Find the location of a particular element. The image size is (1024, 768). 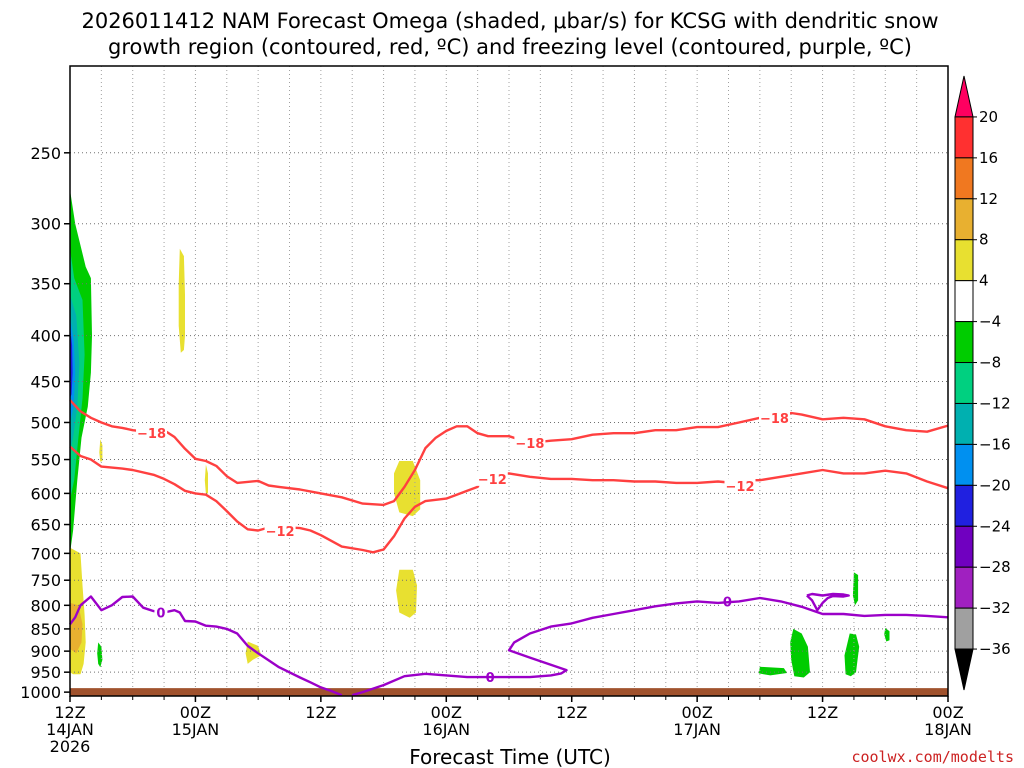

colorbar-label: −12 is located at coordinates (995, 403).